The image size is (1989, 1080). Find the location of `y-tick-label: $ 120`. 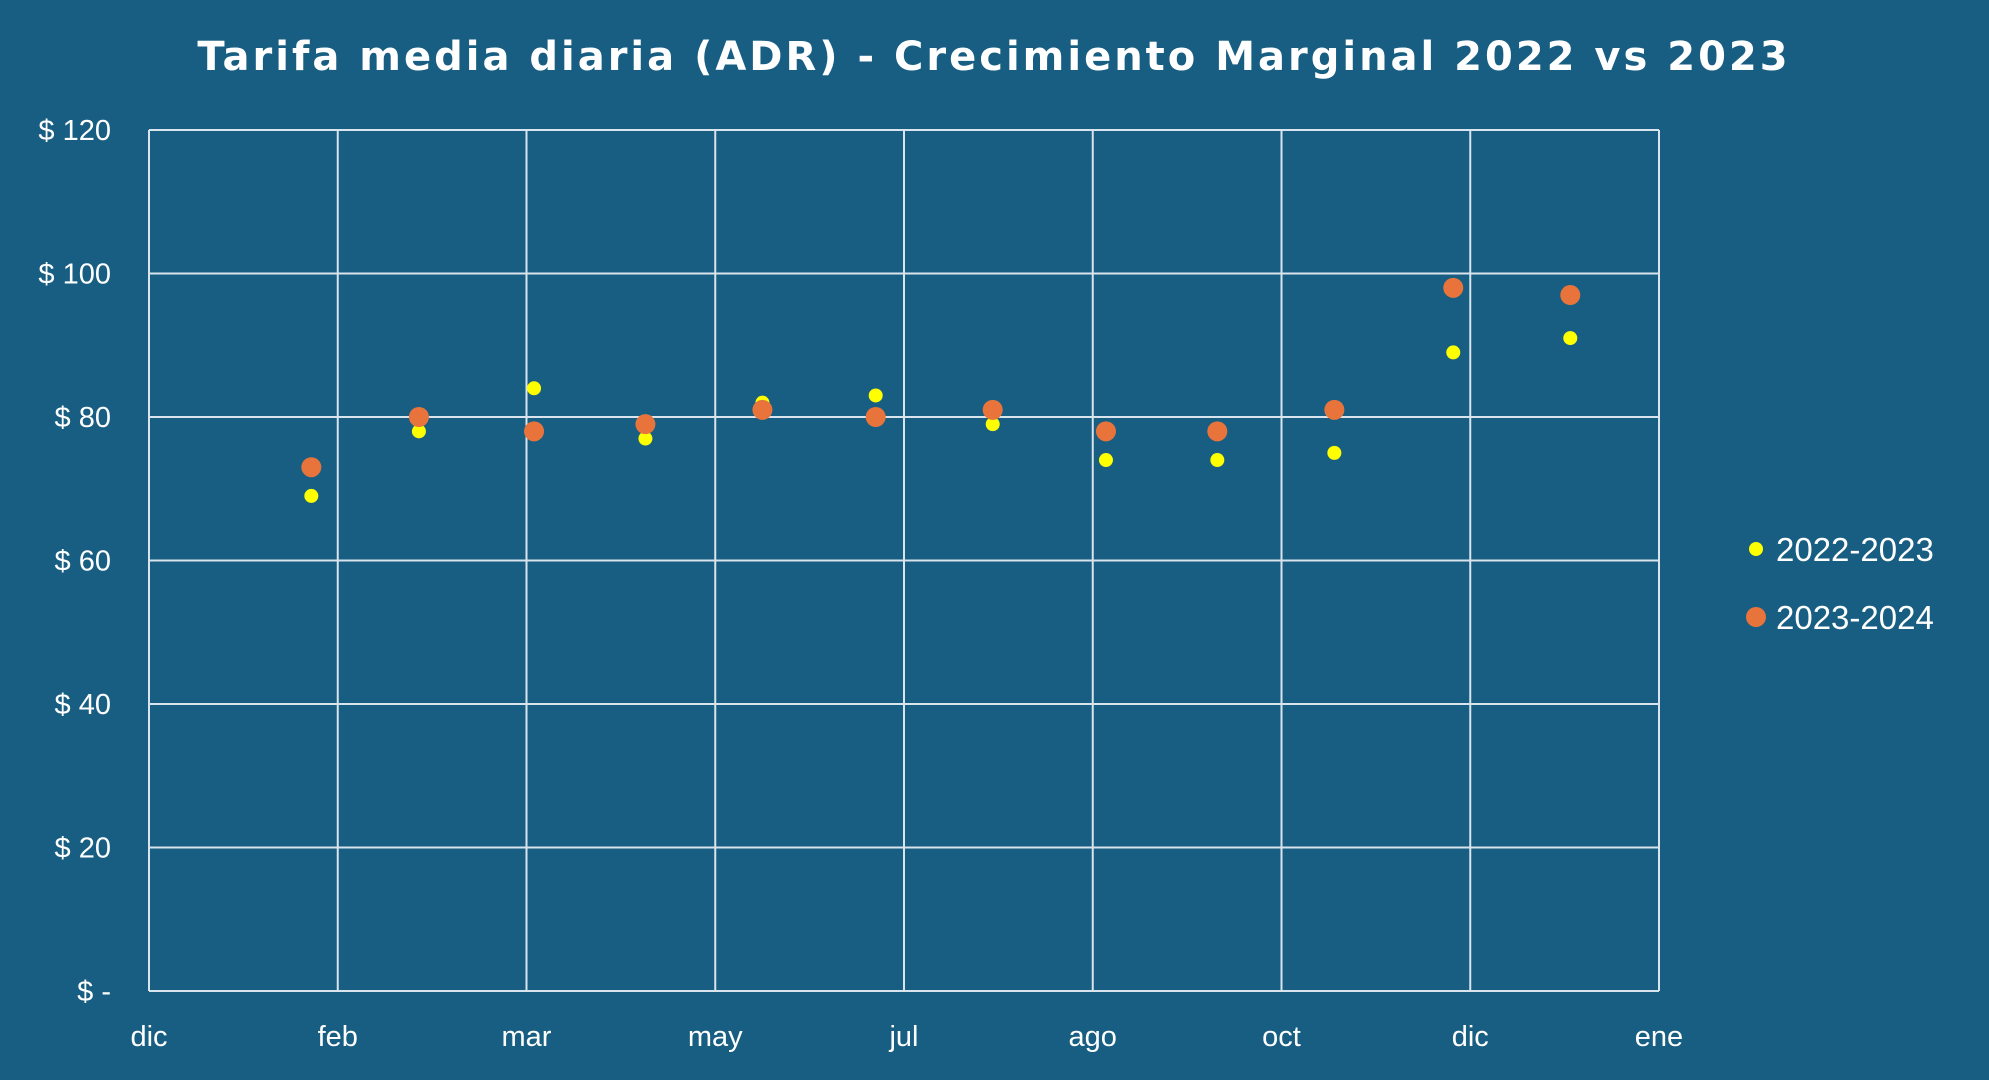

y-tick-label: $ 120 is located at coordinates (74, 131).